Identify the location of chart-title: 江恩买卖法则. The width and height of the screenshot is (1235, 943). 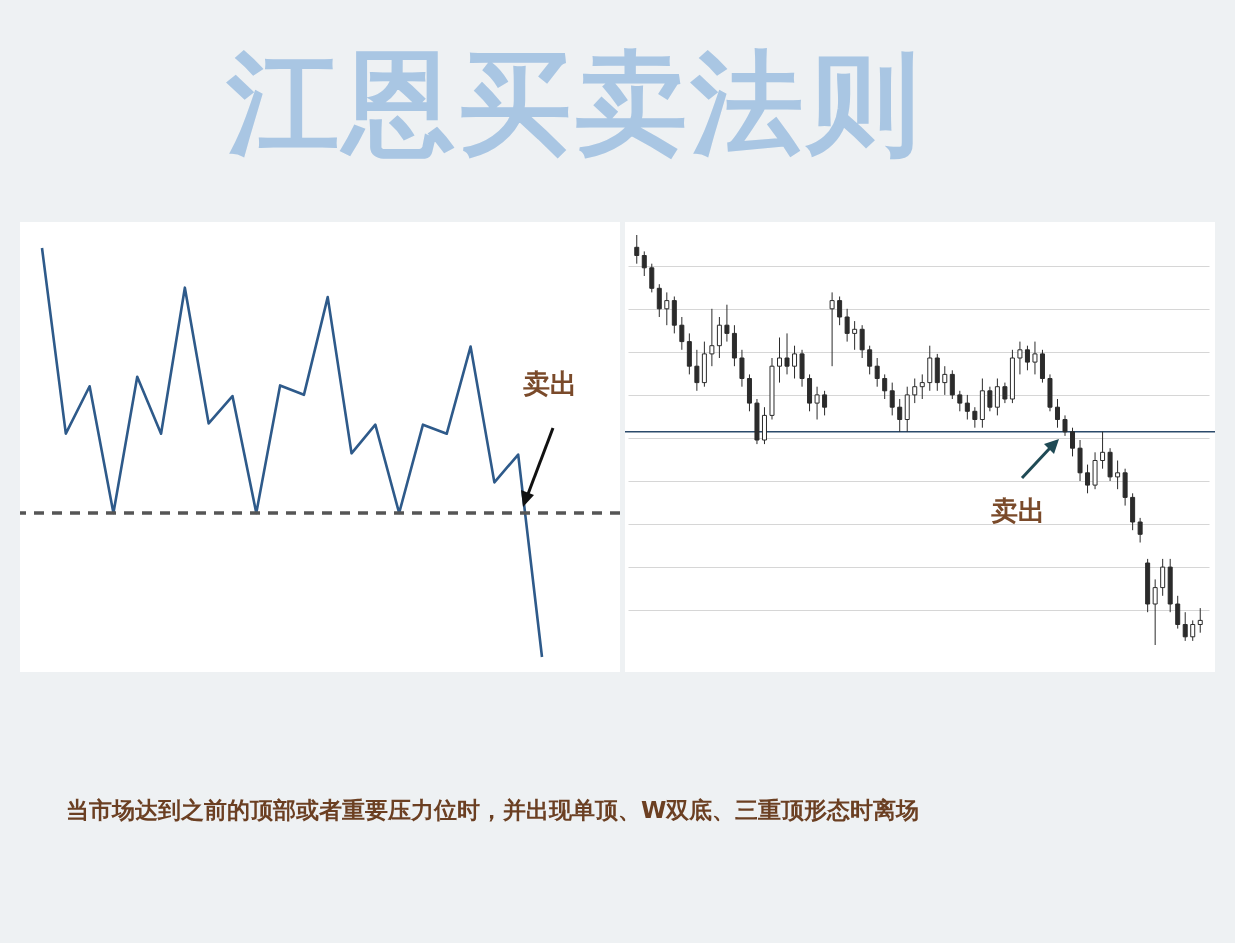
(574, 103).